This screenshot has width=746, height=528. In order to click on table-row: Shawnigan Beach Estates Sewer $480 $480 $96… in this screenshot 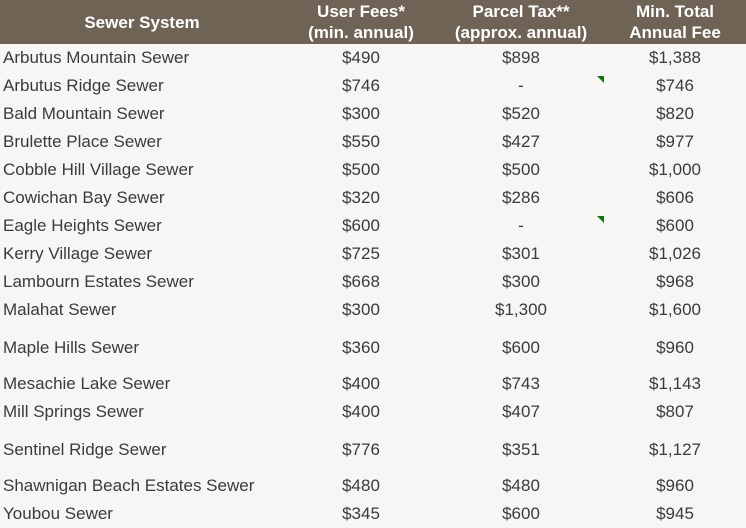, I will do `click(373, 482)`.